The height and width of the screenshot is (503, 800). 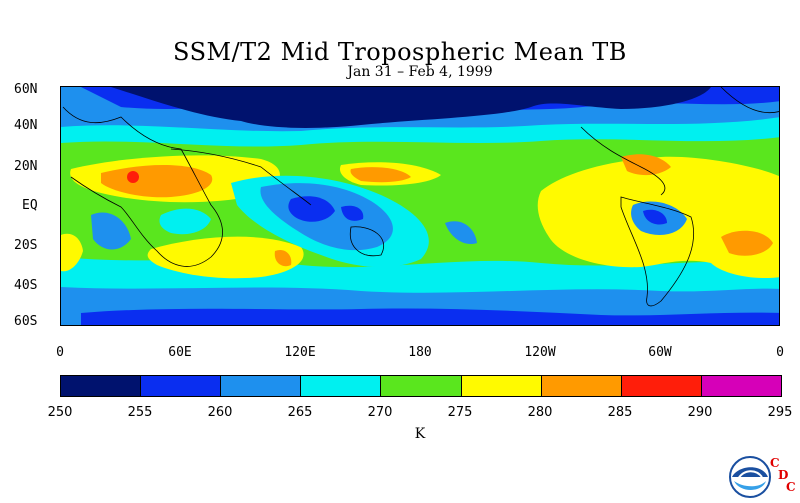 I want to click on map-subtitle: Jan 31 – Feb 4, 1999, so click(x=420, y=72).